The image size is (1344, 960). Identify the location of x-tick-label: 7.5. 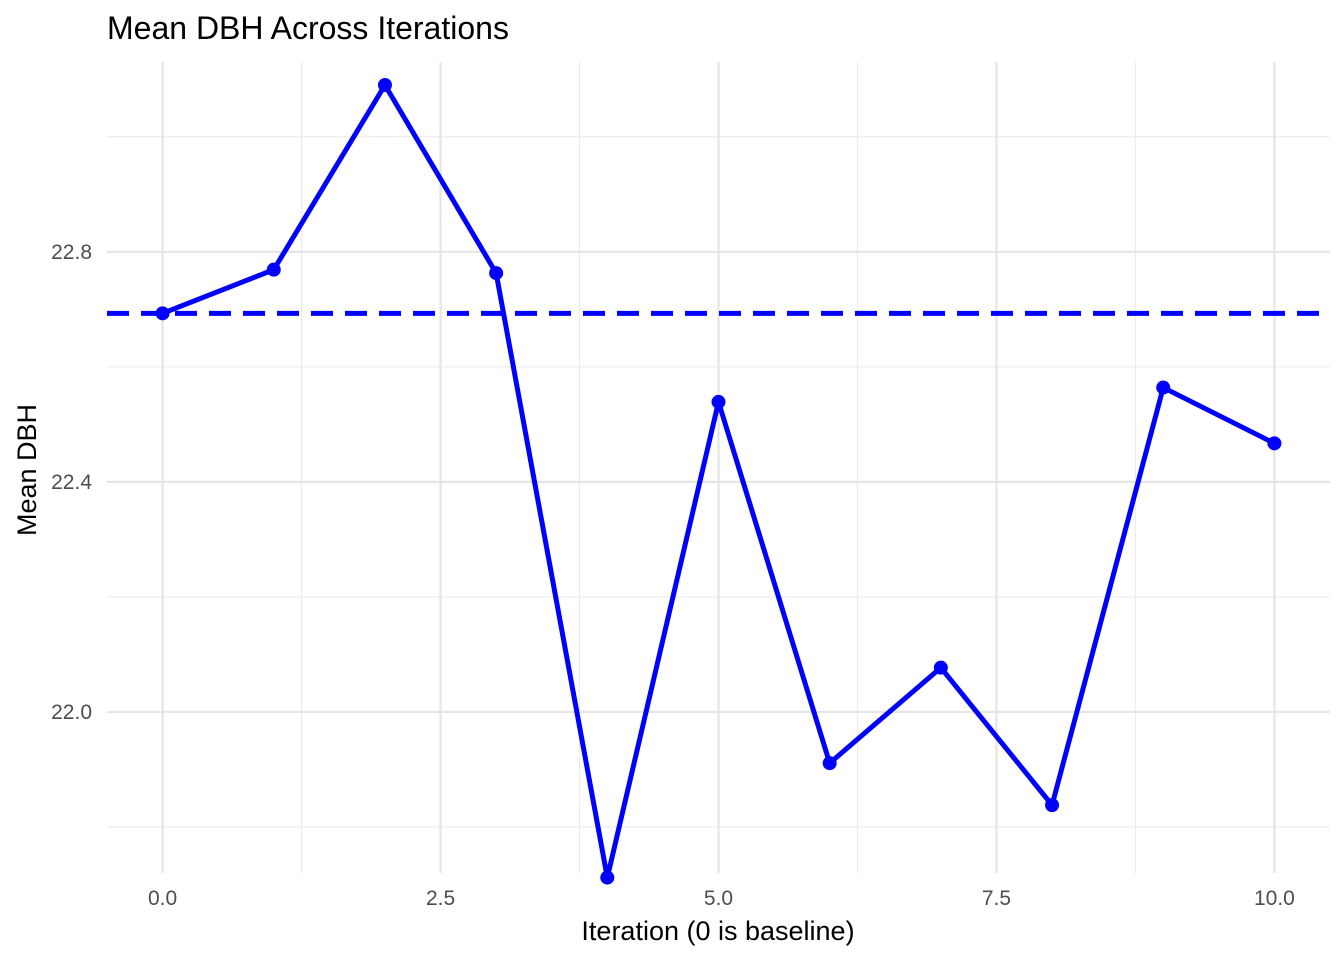
(996, 898).